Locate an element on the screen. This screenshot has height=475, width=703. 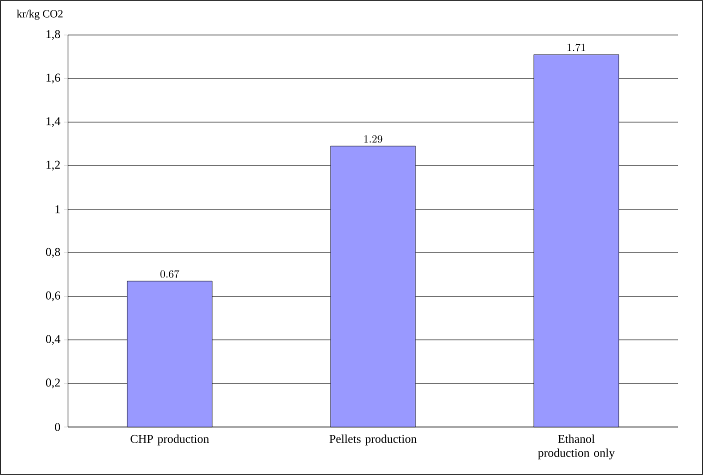
y-tick-label: 0,2 is located at coordinates (53, 383).